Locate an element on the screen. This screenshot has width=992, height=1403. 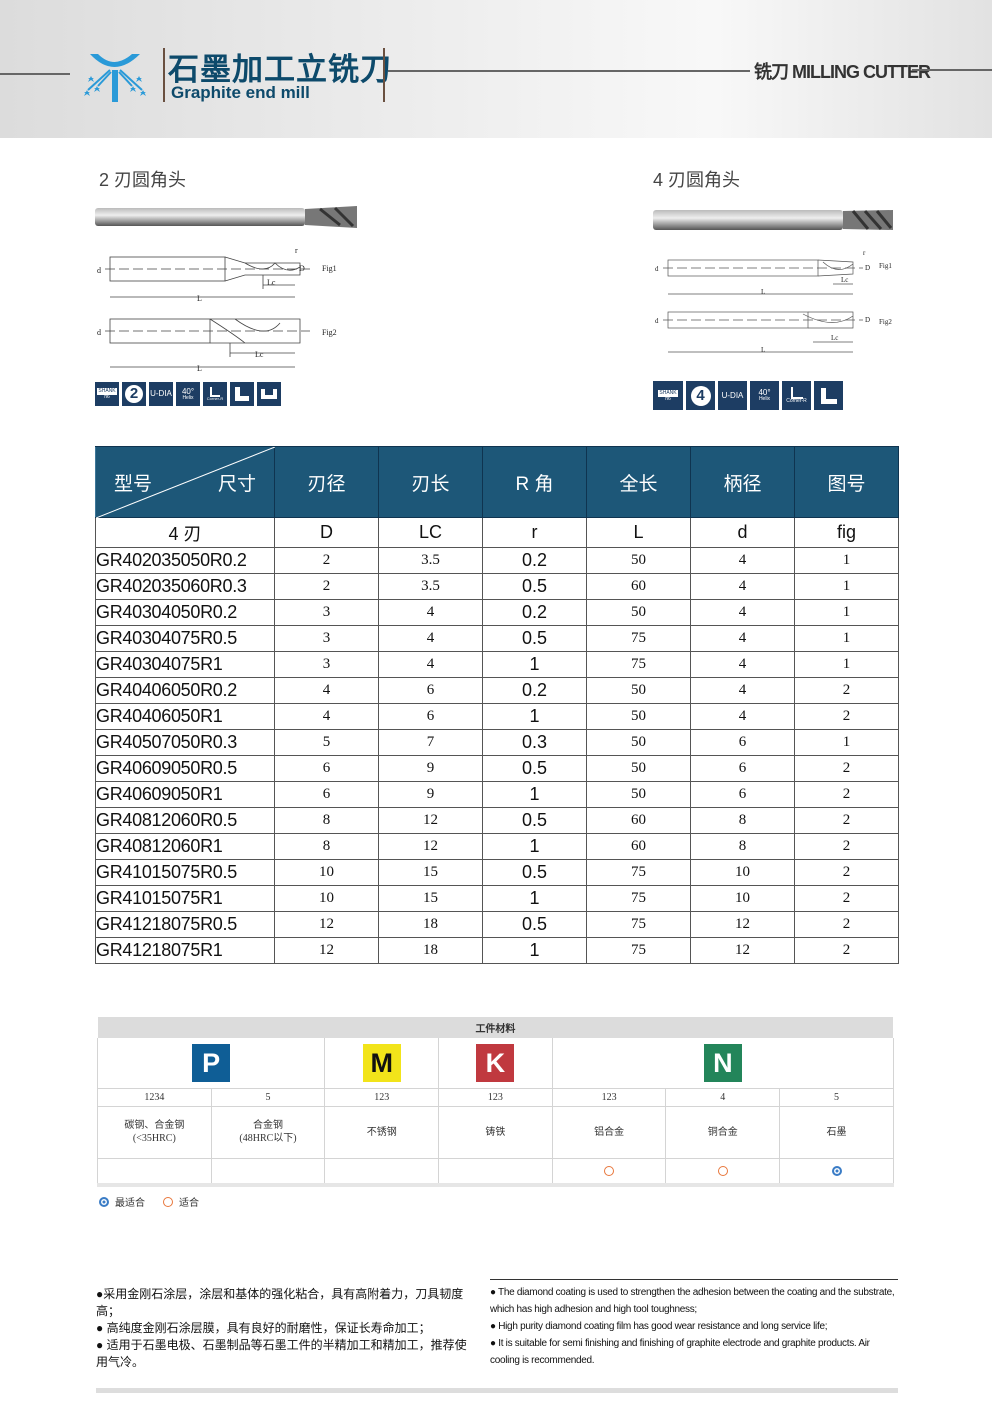
D-cell: 6 is located at coordinates (326, 794).